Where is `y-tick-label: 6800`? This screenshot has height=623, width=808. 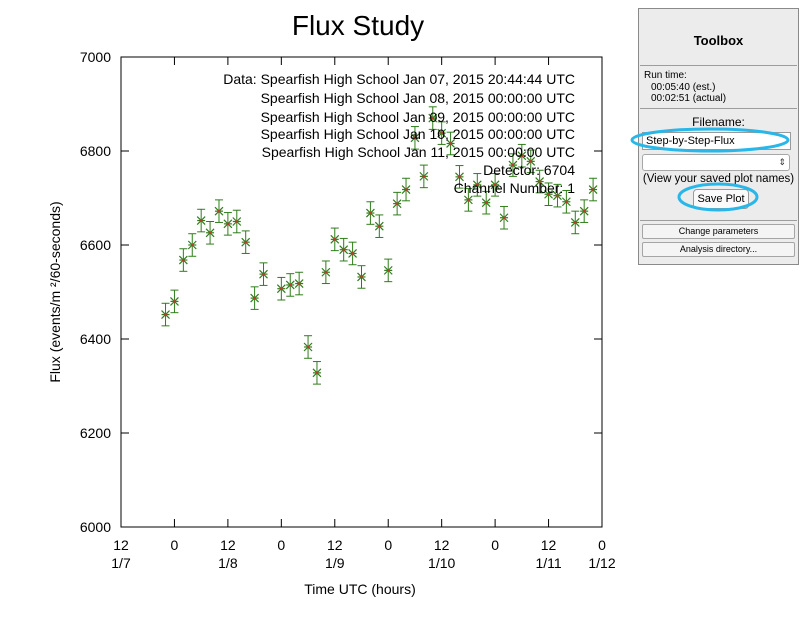
y-tick-label: 6800 is located at coordinates (95, 151).